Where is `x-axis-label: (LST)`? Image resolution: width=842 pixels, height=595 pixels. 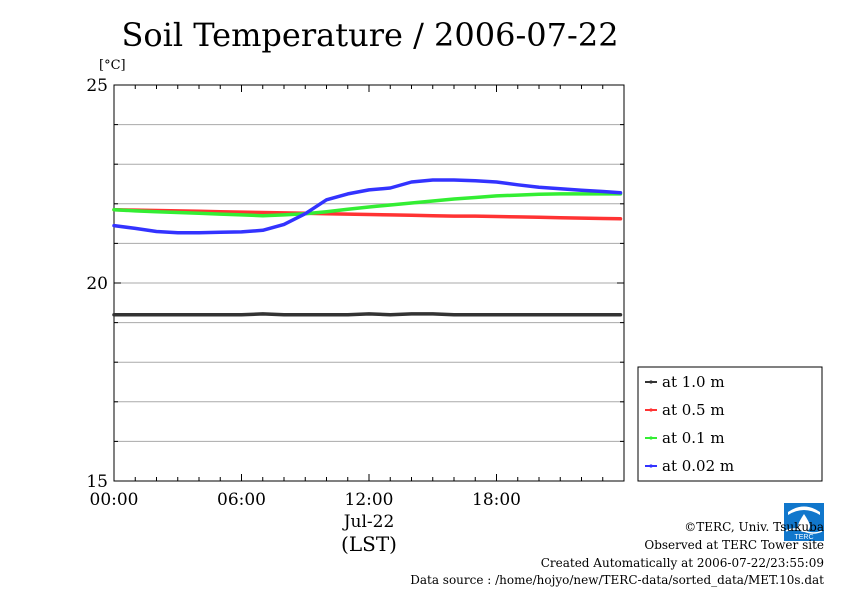
x-axis-label: (LST) is located at coordinates (369, 544).